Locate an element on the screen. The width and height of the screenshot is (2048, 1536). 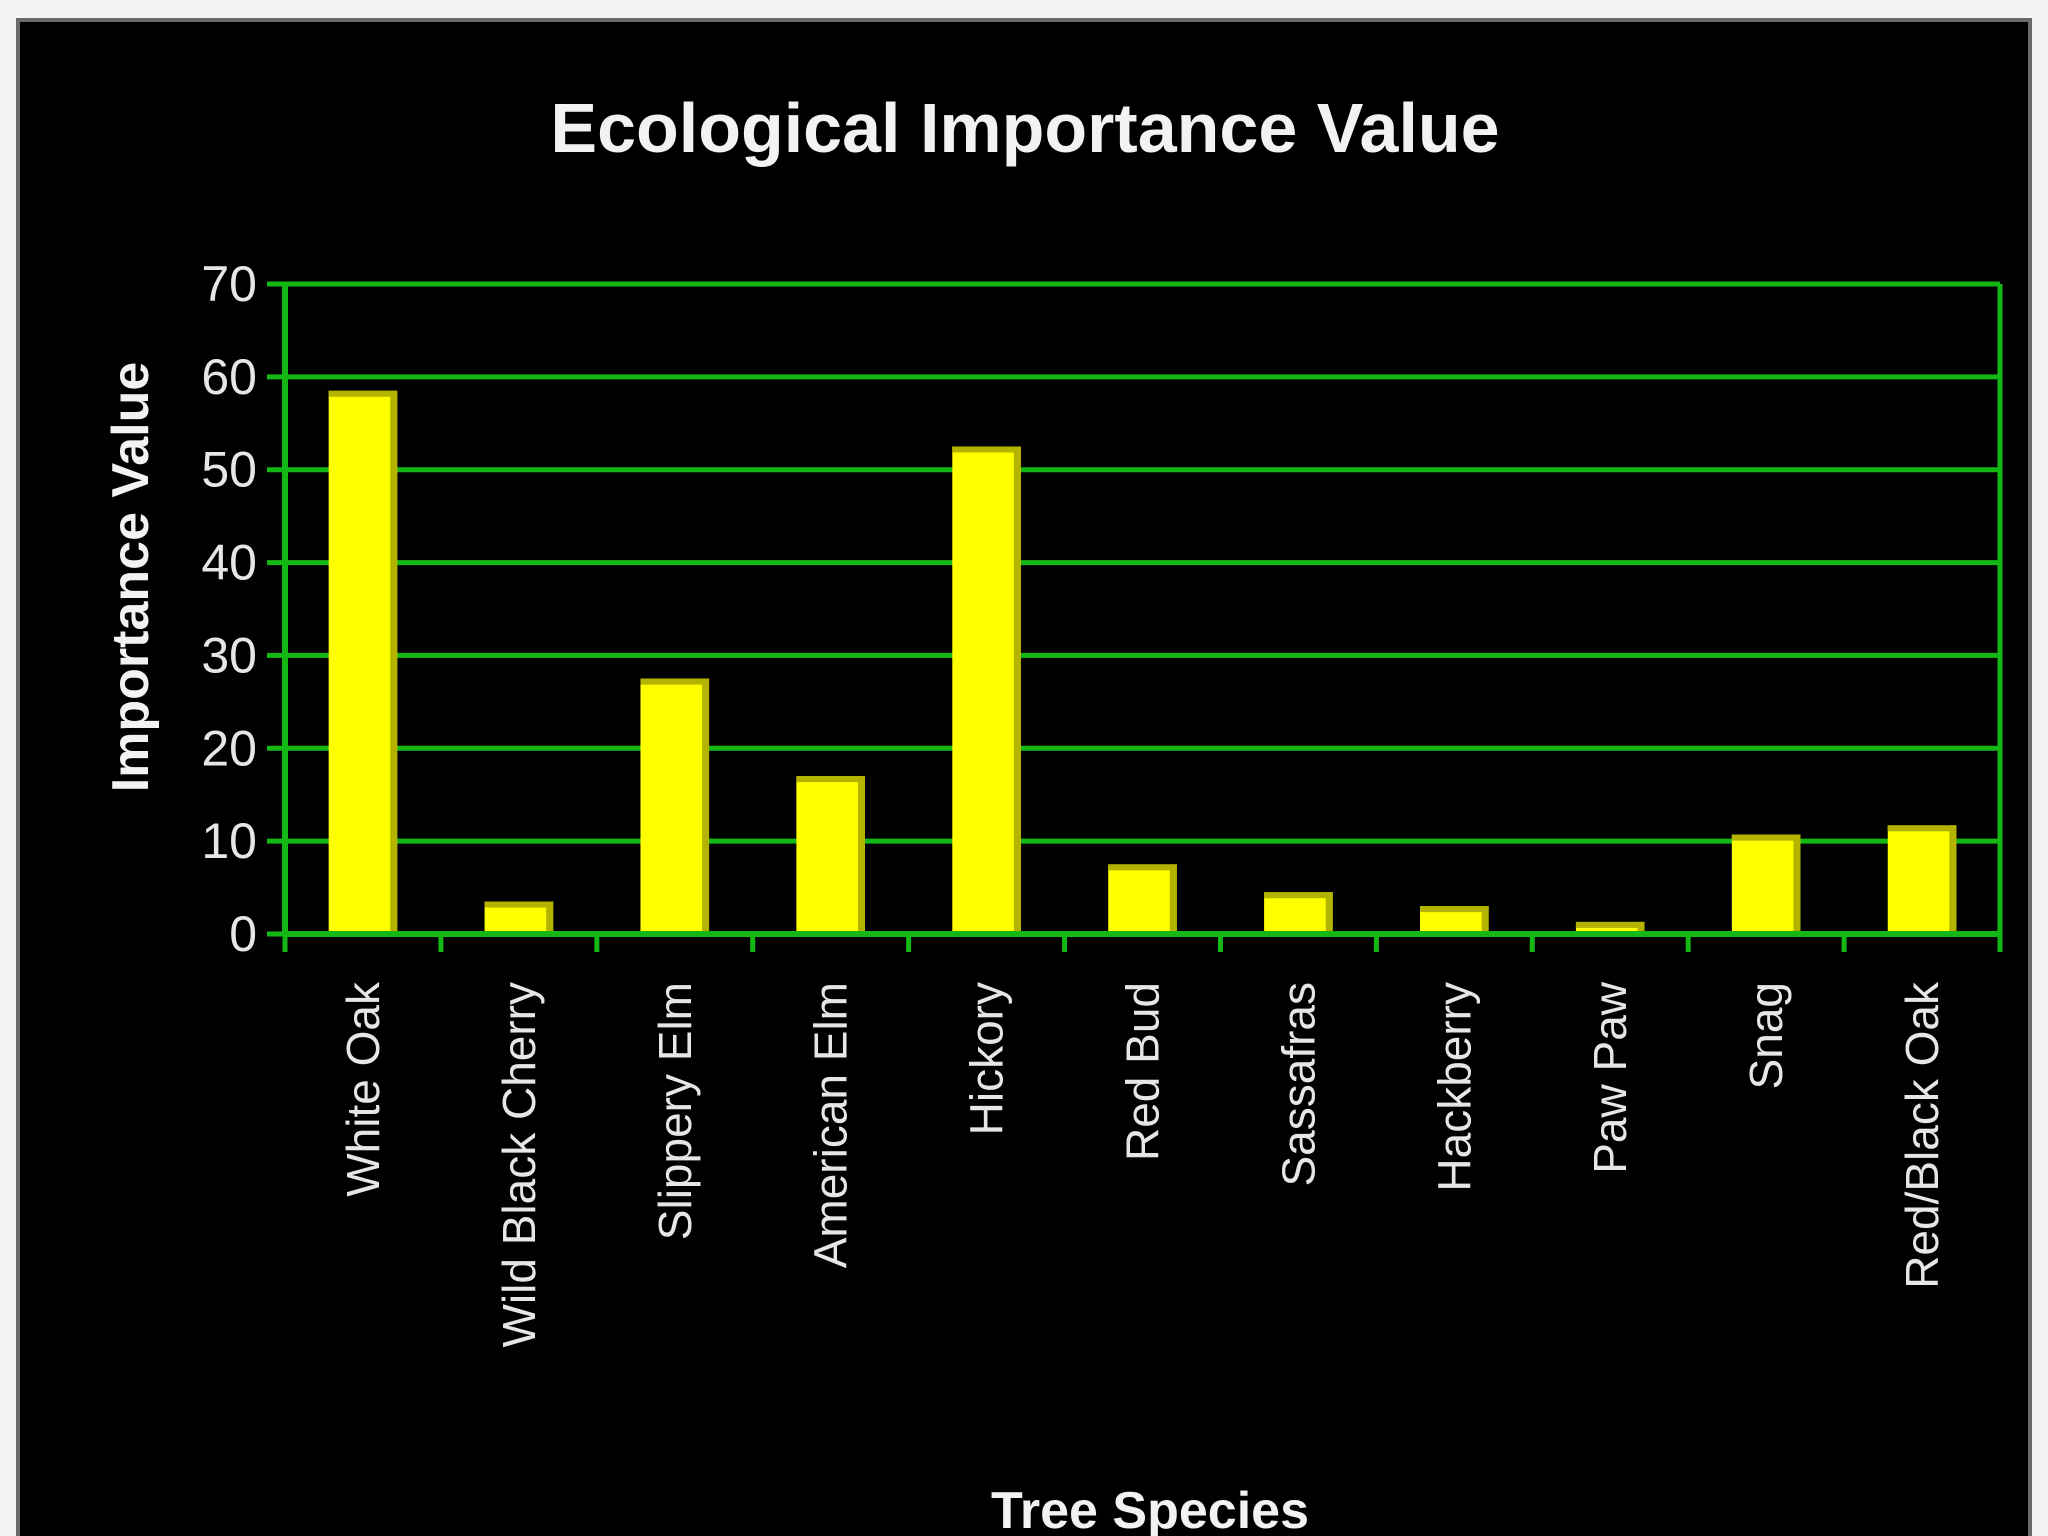
bar-slippery-elm is located at coordinates (675, 806).